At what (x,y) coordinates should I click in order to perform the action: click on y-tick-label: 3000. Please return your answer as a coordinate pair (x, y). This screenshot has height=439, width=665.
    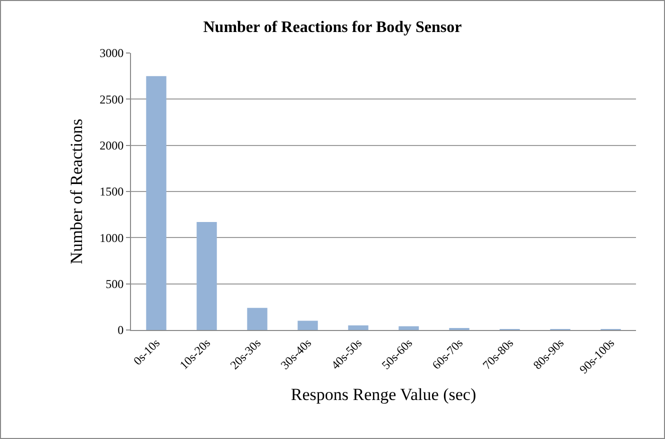
    Looking at the image, I should click on (112, 53).